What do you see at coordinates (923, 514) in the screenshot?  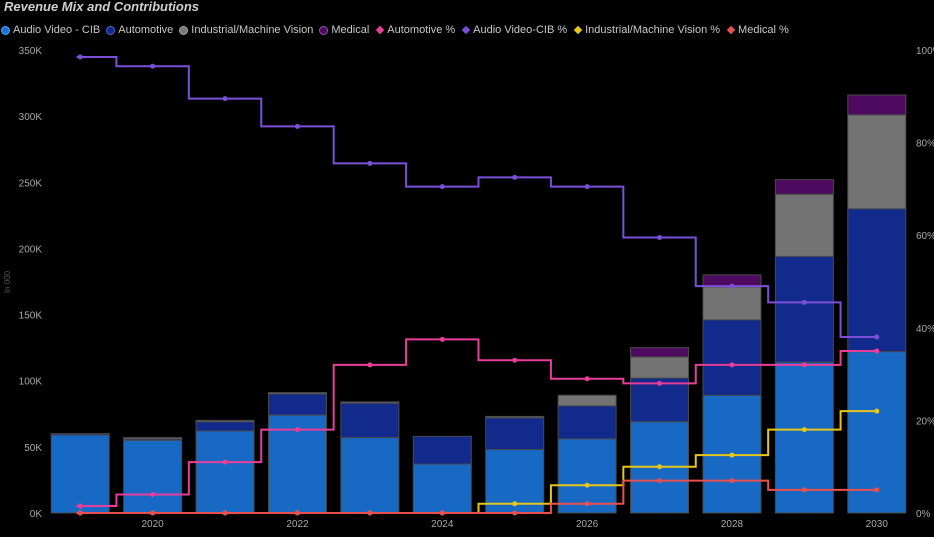 I see `y2-tick-label: 0%` at bounding box center [923, 514].